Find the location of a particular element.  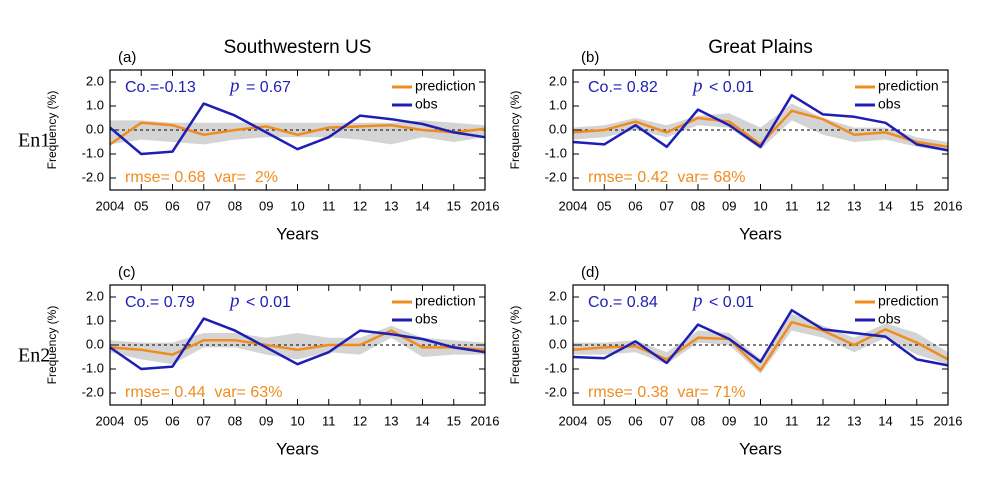

x-tick-label: 07 is located at coordinates (667, 205).